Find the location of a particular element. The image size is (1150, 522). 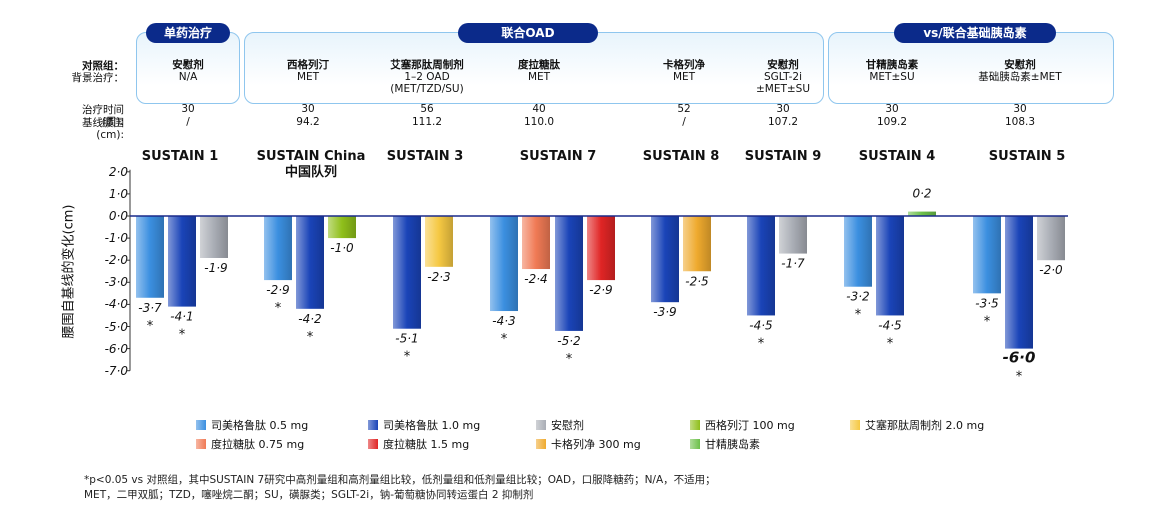

trial-name-4: SUSTAIN 8 is located at coordinates (681, 156).